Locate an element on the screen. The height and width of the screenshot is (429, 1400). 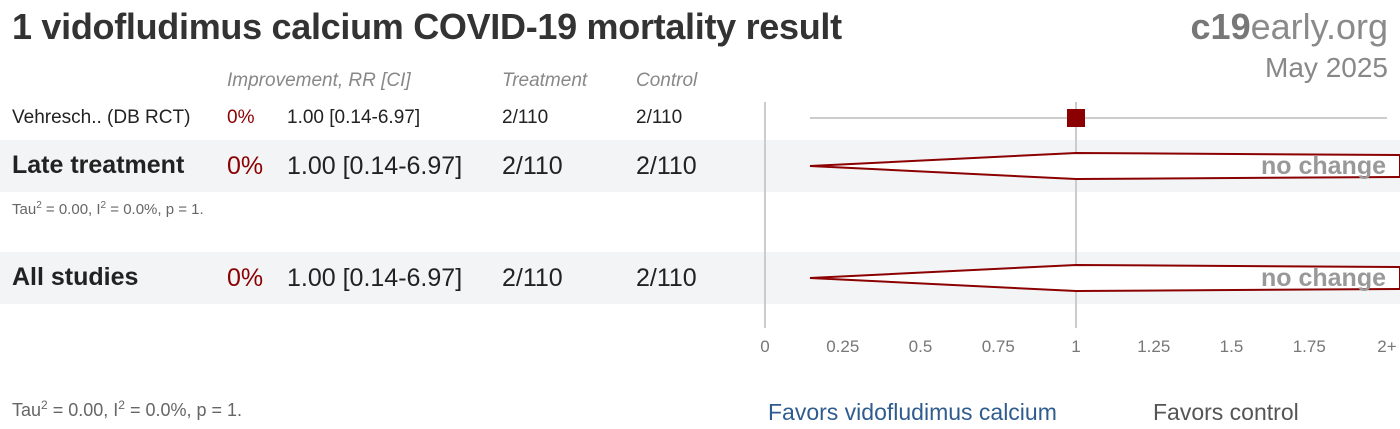
x-tick-label: 0.5 is located at coordinates (921, 346).